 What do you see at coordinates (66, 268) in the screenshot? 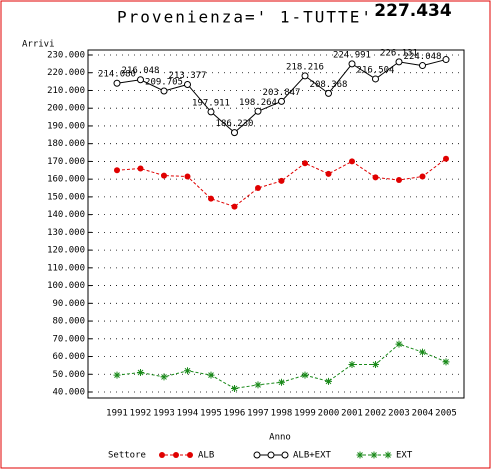
I see `y-tick-label: 110.000` at bounding box center [66, 268].